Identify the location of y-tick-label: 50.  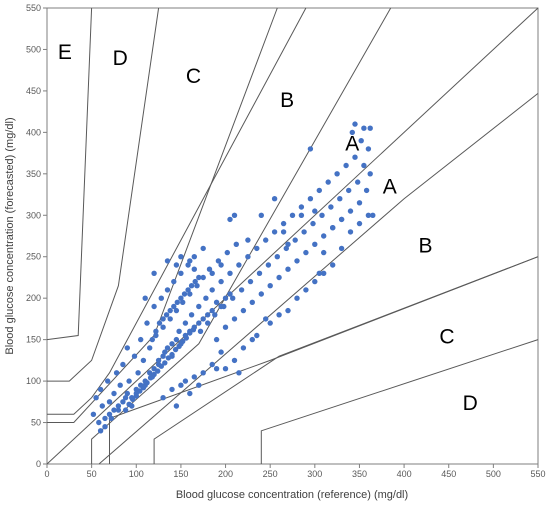
(36, 423).